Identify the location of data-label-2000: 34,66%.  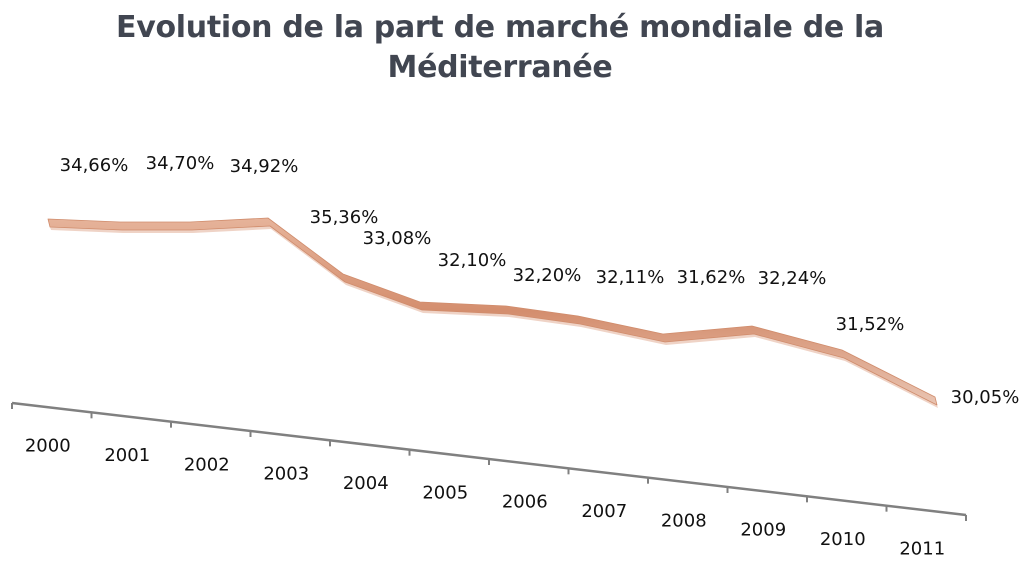
(94, 165).